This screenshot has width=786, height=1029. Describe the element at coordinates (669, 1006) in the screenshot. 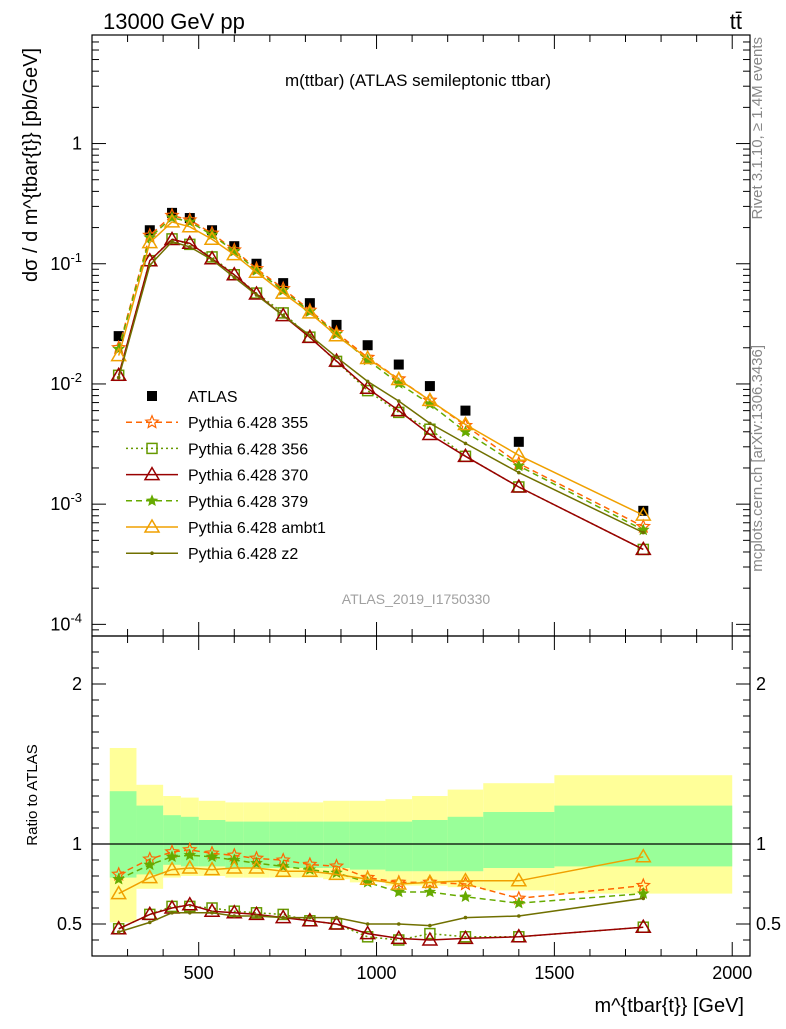

I see `x-axis-label: m^{tbar{t}} [GeV]` at that location.